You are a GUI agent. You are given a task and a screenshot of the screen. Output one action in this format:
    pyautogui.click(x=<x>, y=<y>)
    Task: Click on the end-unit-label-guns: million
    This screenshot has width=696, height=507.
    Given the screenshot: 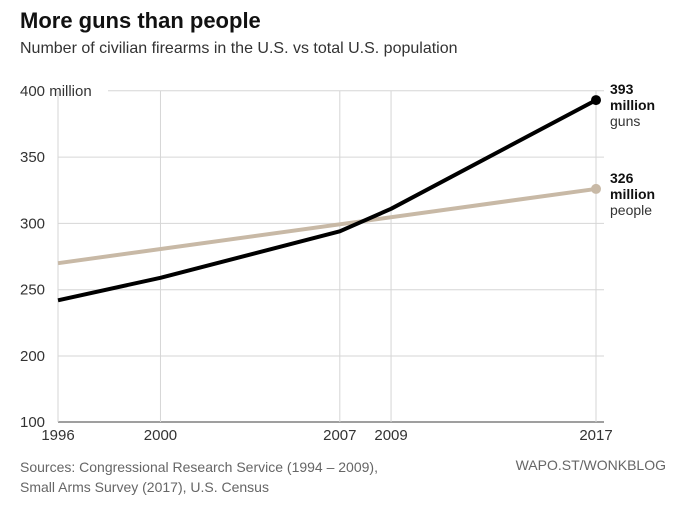 What is the action you would take?
    pyautogui.click(x=632, y=105)
    